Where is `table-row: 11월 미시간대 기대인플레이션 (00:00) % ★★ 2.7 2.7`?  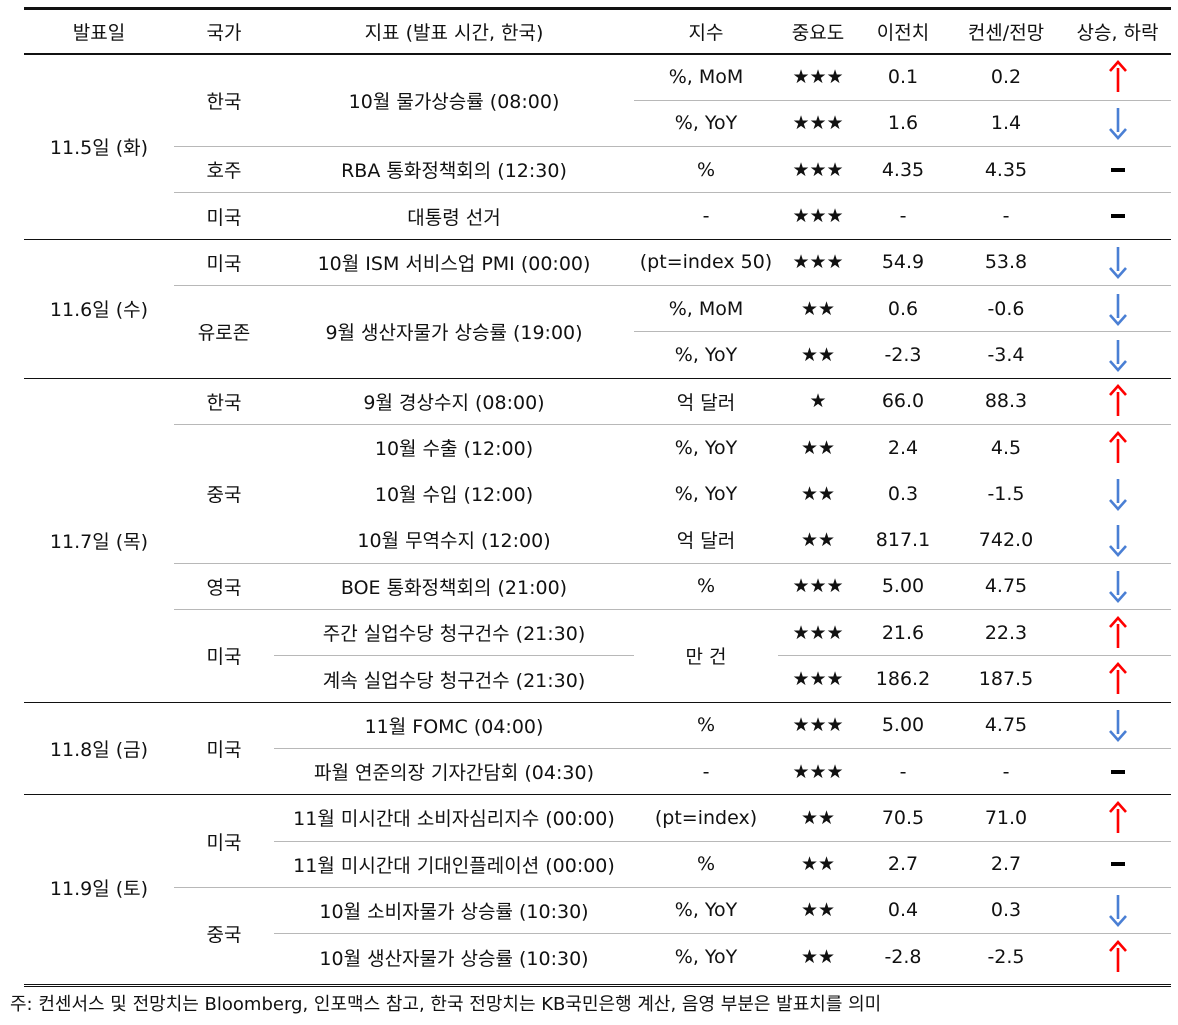 table-row: 11월 미시간대 기대인플레이션 (00:00) % ★★ 2.7 2.7 is located at coordinates (597, 864).